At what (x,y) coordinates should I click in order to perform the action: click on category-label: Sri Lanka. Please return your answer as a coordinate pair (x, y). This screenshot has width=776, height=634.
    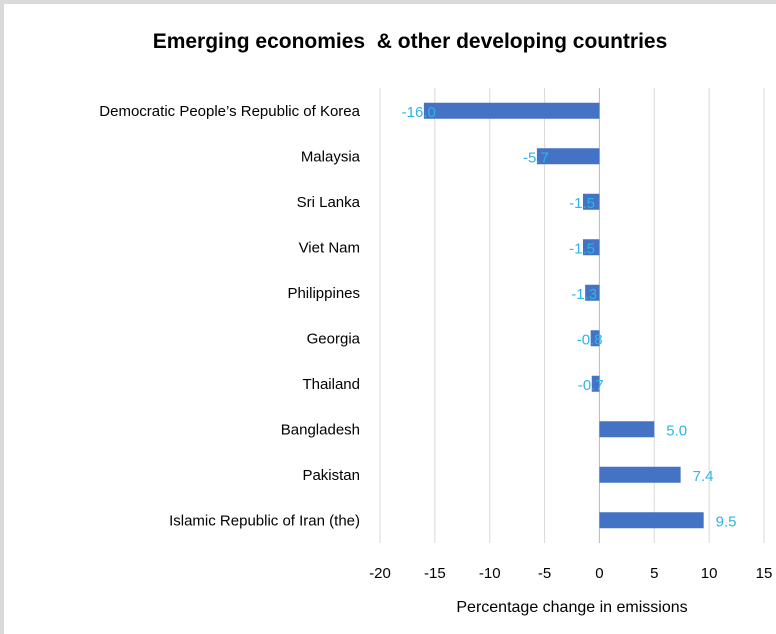
    Looking at the image, I should click on (329, 202).